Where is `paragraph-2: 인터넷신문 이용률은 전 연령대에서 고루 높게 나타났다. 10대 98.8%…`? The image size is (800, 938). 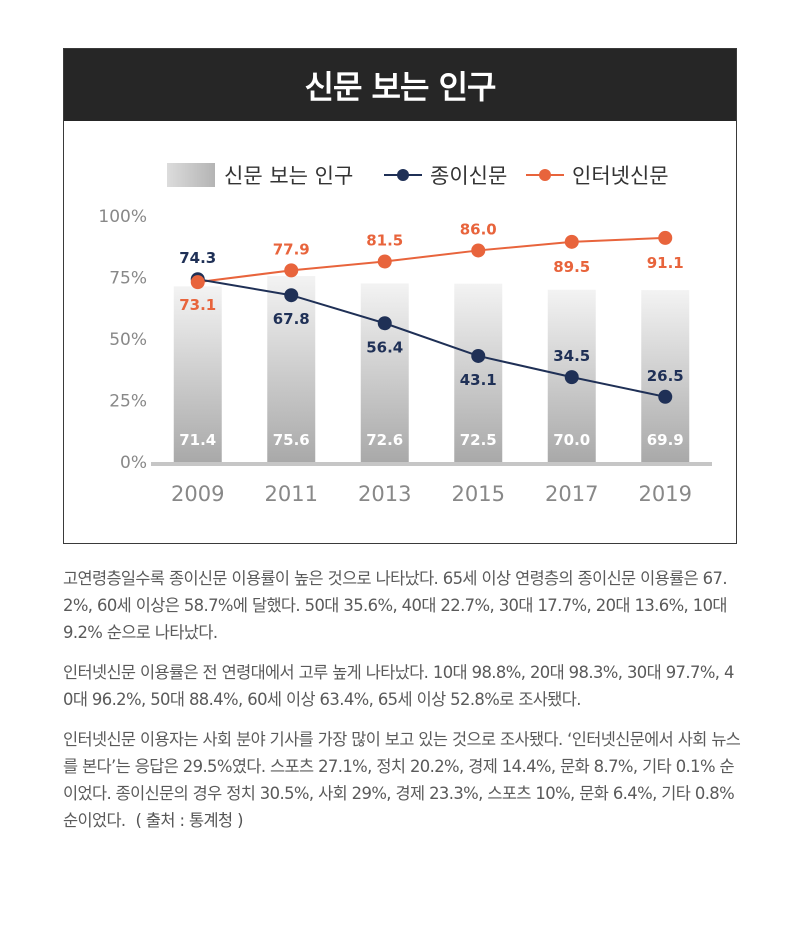
paragraph-2: 인터넷신문 이용률은 전 연령대에서 고루 높게 나타났다. 10대 98.8%… is located at coordinates (398, 686).